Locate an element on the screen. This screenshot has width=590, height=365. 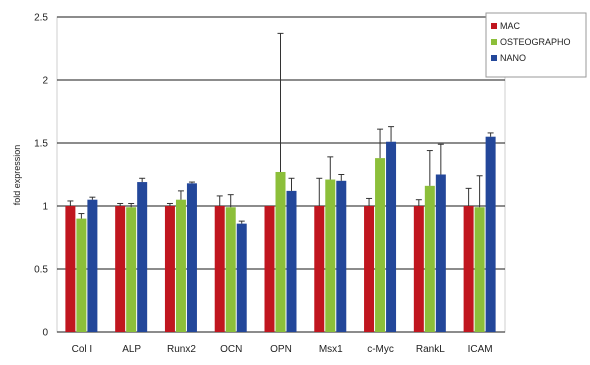
legend-box is located at coordinates (536, 45).